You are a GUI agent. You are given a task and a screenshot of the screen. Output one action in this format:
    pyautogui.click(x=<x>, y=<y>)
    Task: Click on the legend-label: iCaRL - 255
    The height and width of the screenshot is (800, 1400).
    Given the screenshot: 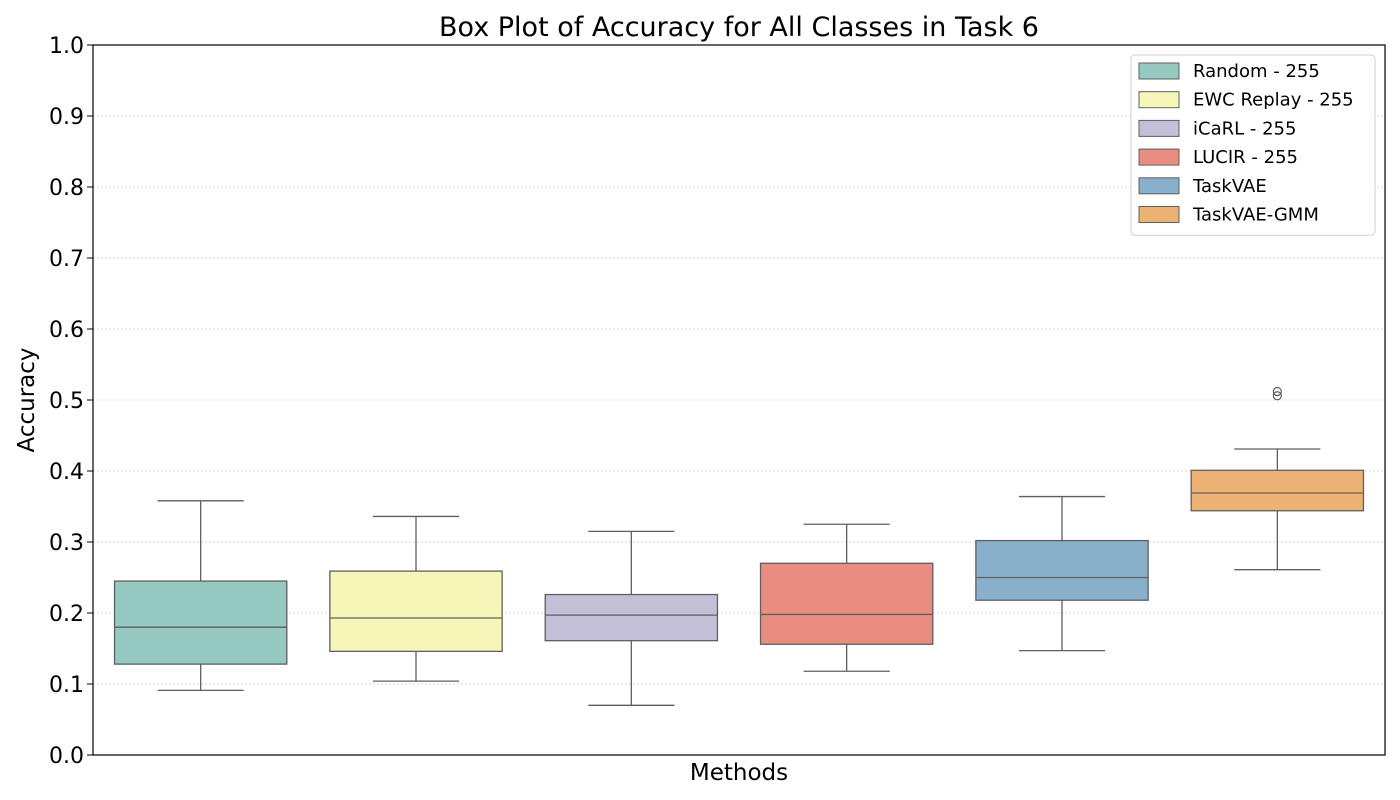 What is the action you would take?
    pyautogui.click(x=1244, y=128)
    